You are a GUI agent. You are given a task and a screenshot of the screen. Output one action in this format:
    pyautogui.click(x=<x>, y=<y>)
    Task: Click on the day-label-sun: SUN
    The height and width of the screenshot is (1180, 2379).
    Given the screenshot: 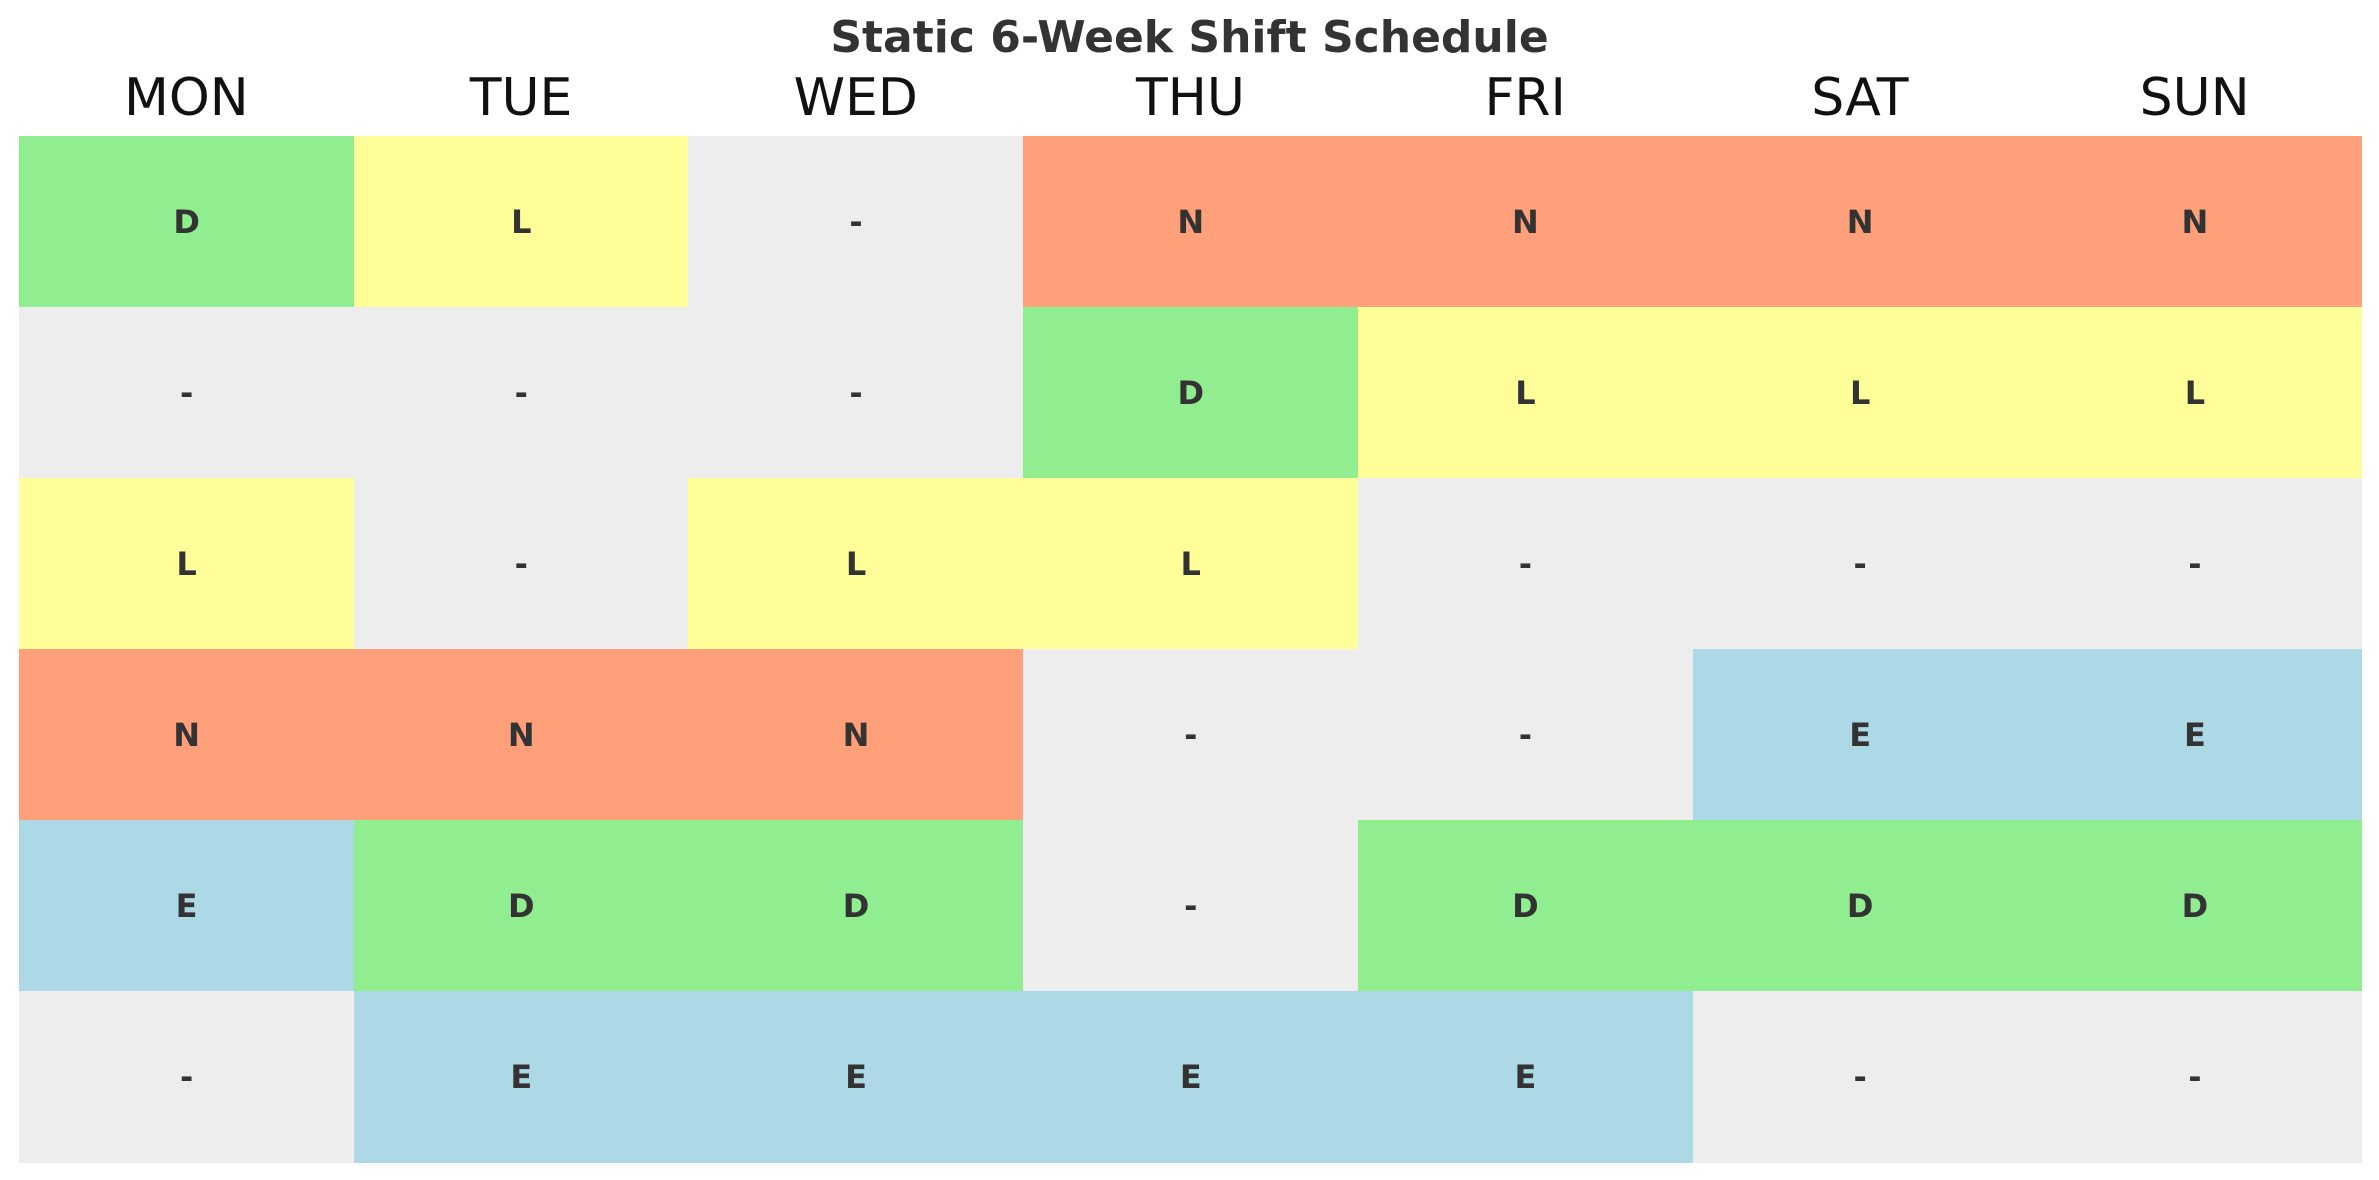 What is the action you would take?
    pyautogui.click(x=2194, y=98)
    